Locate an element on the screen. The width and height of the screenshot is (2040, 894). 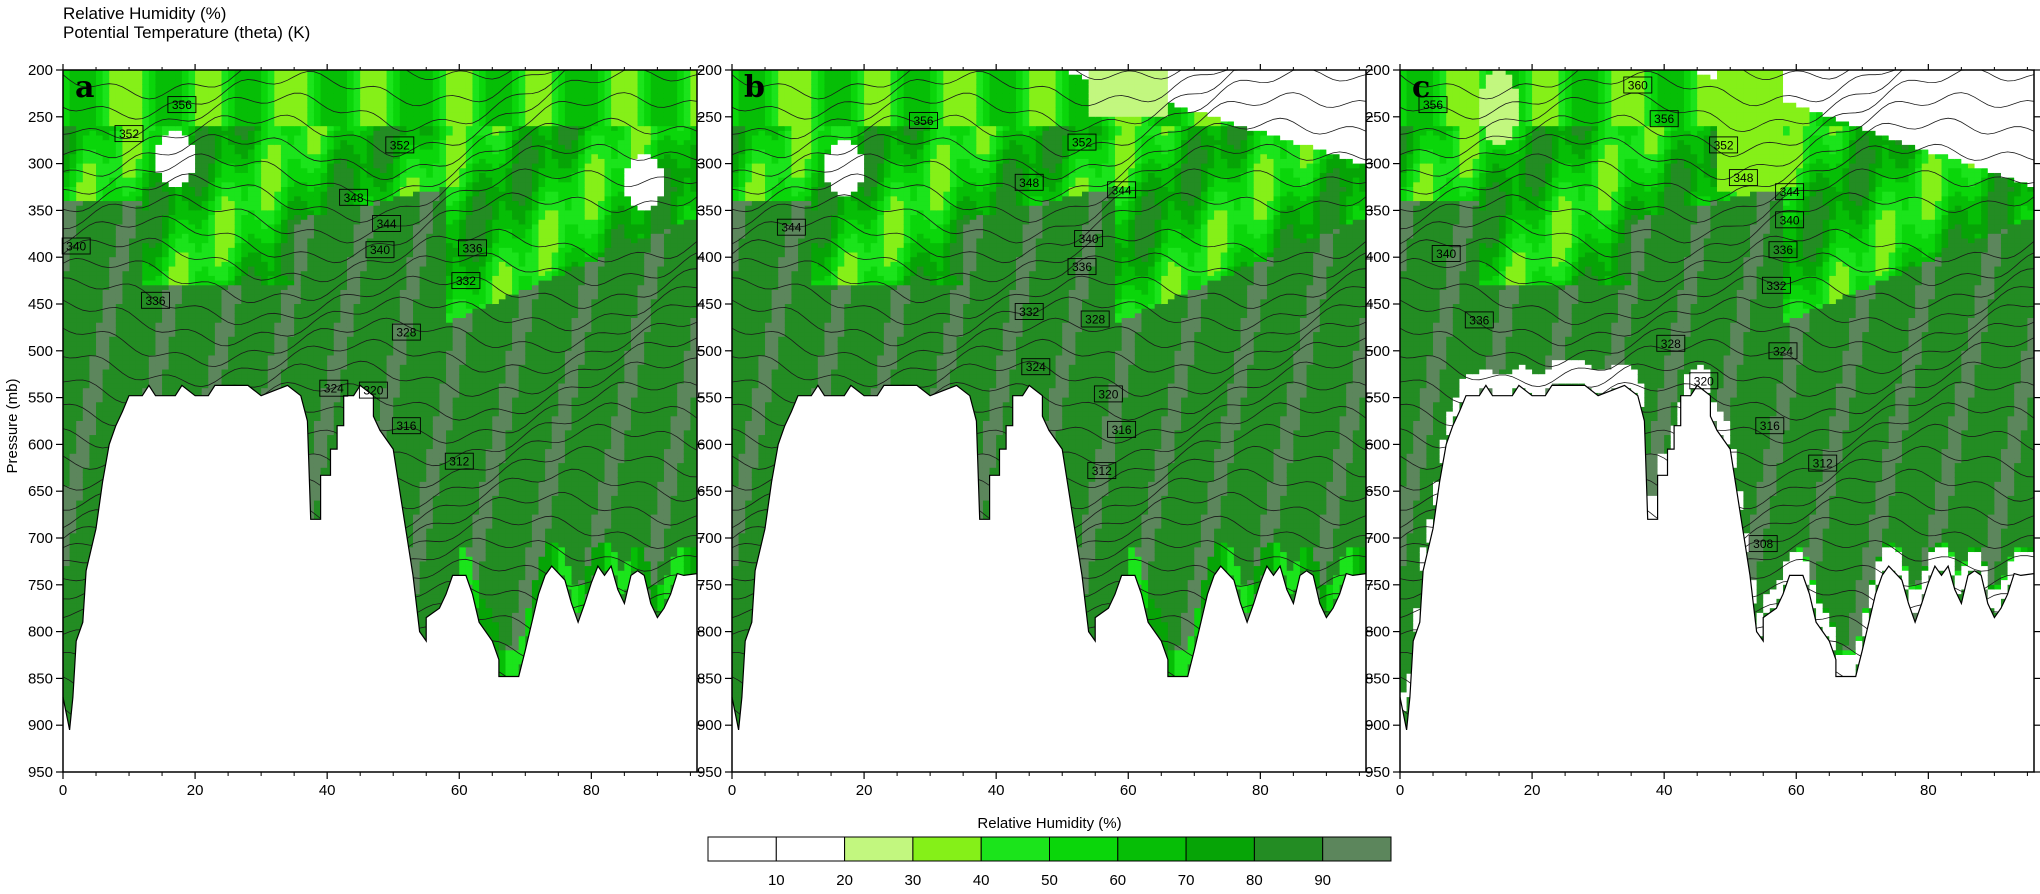
panel-label: c is located at coordinates (1421, 87).